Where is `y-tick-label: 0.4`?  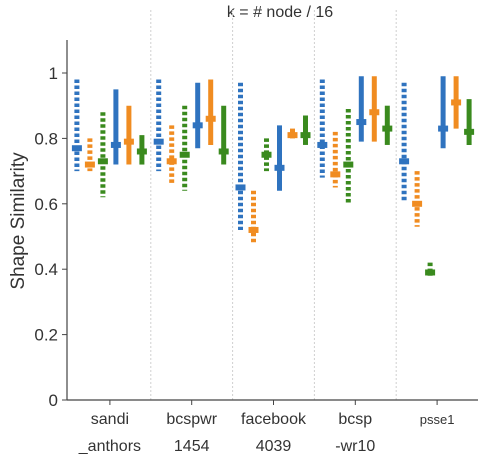 y-tick-label: 0.4 is located at coordinates (46, 269).